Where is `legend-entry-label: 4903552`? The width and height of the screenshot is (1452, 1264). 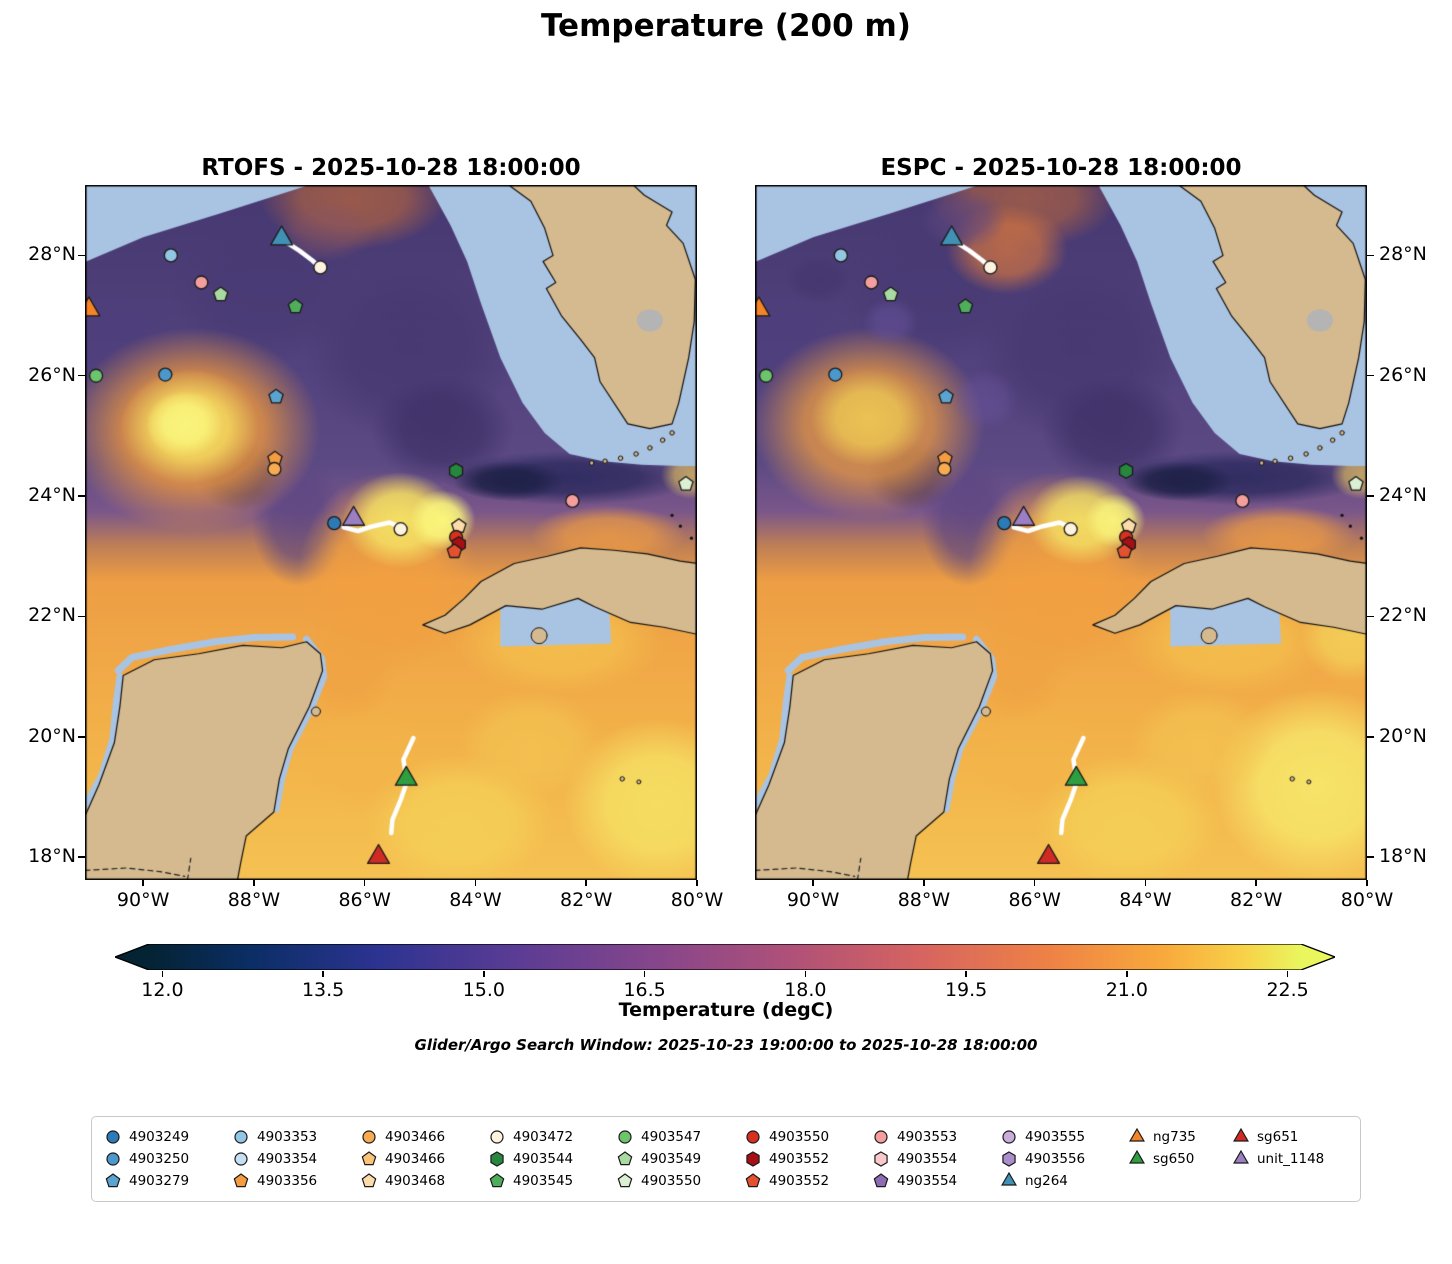
legend-entry-label: 4903552 is located at coordinates (799, 1159).